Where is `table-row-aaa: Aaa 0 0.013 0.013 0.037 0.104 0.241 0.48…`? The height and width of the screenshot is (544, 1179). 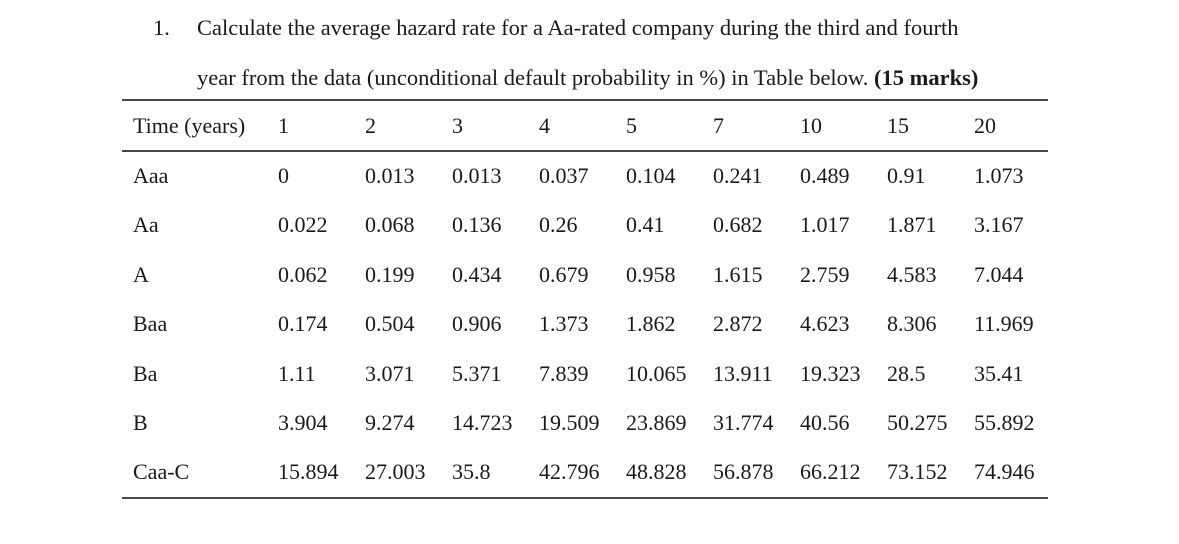 table-row-aaa: Aaa 0 0.013 0.013 0.037 0.104 0.241 0.48… is located at coordinates (585, 176).